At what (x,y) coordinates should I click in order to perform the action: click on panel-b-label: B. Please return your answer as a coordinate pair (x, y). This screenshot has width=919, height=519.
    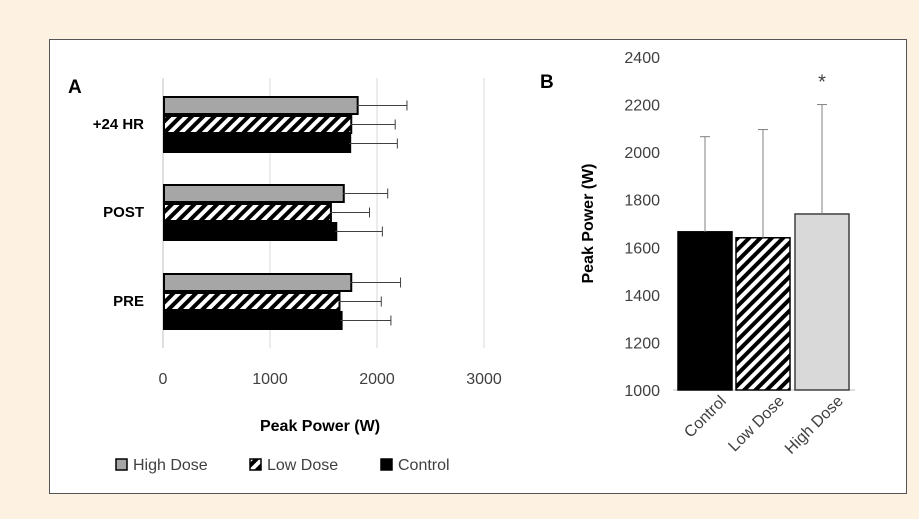
    Looking at the image, I should click on (547, 82).